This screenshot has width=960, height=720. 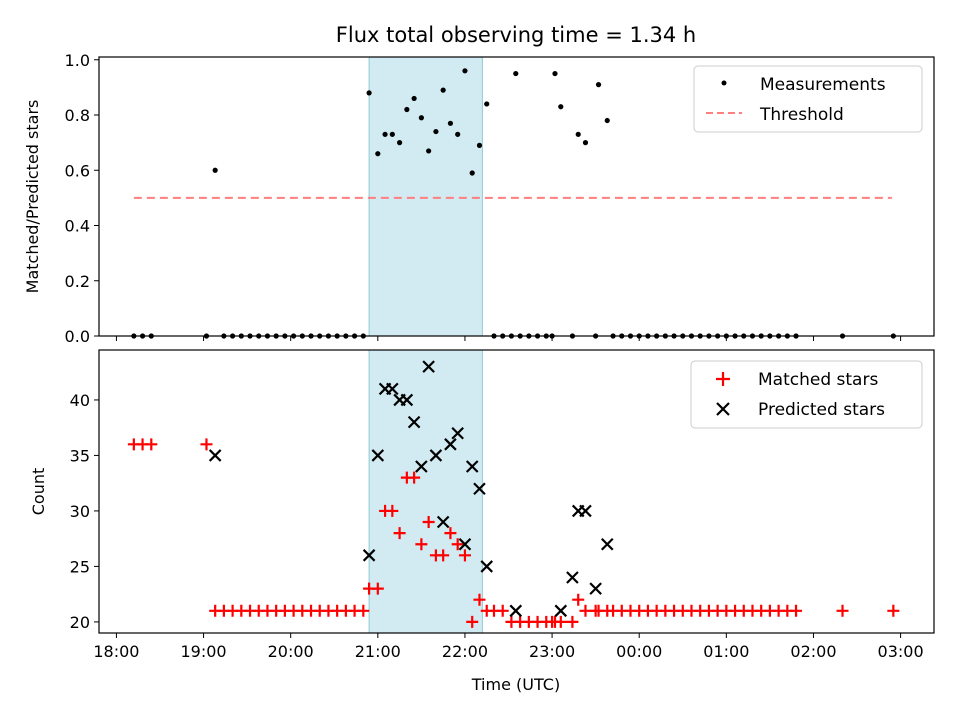 What do you see at coordinates (515, 684) in the screenshot?
I see `x-axis-label: Time (UTC)` at bounding box center [515, 684].